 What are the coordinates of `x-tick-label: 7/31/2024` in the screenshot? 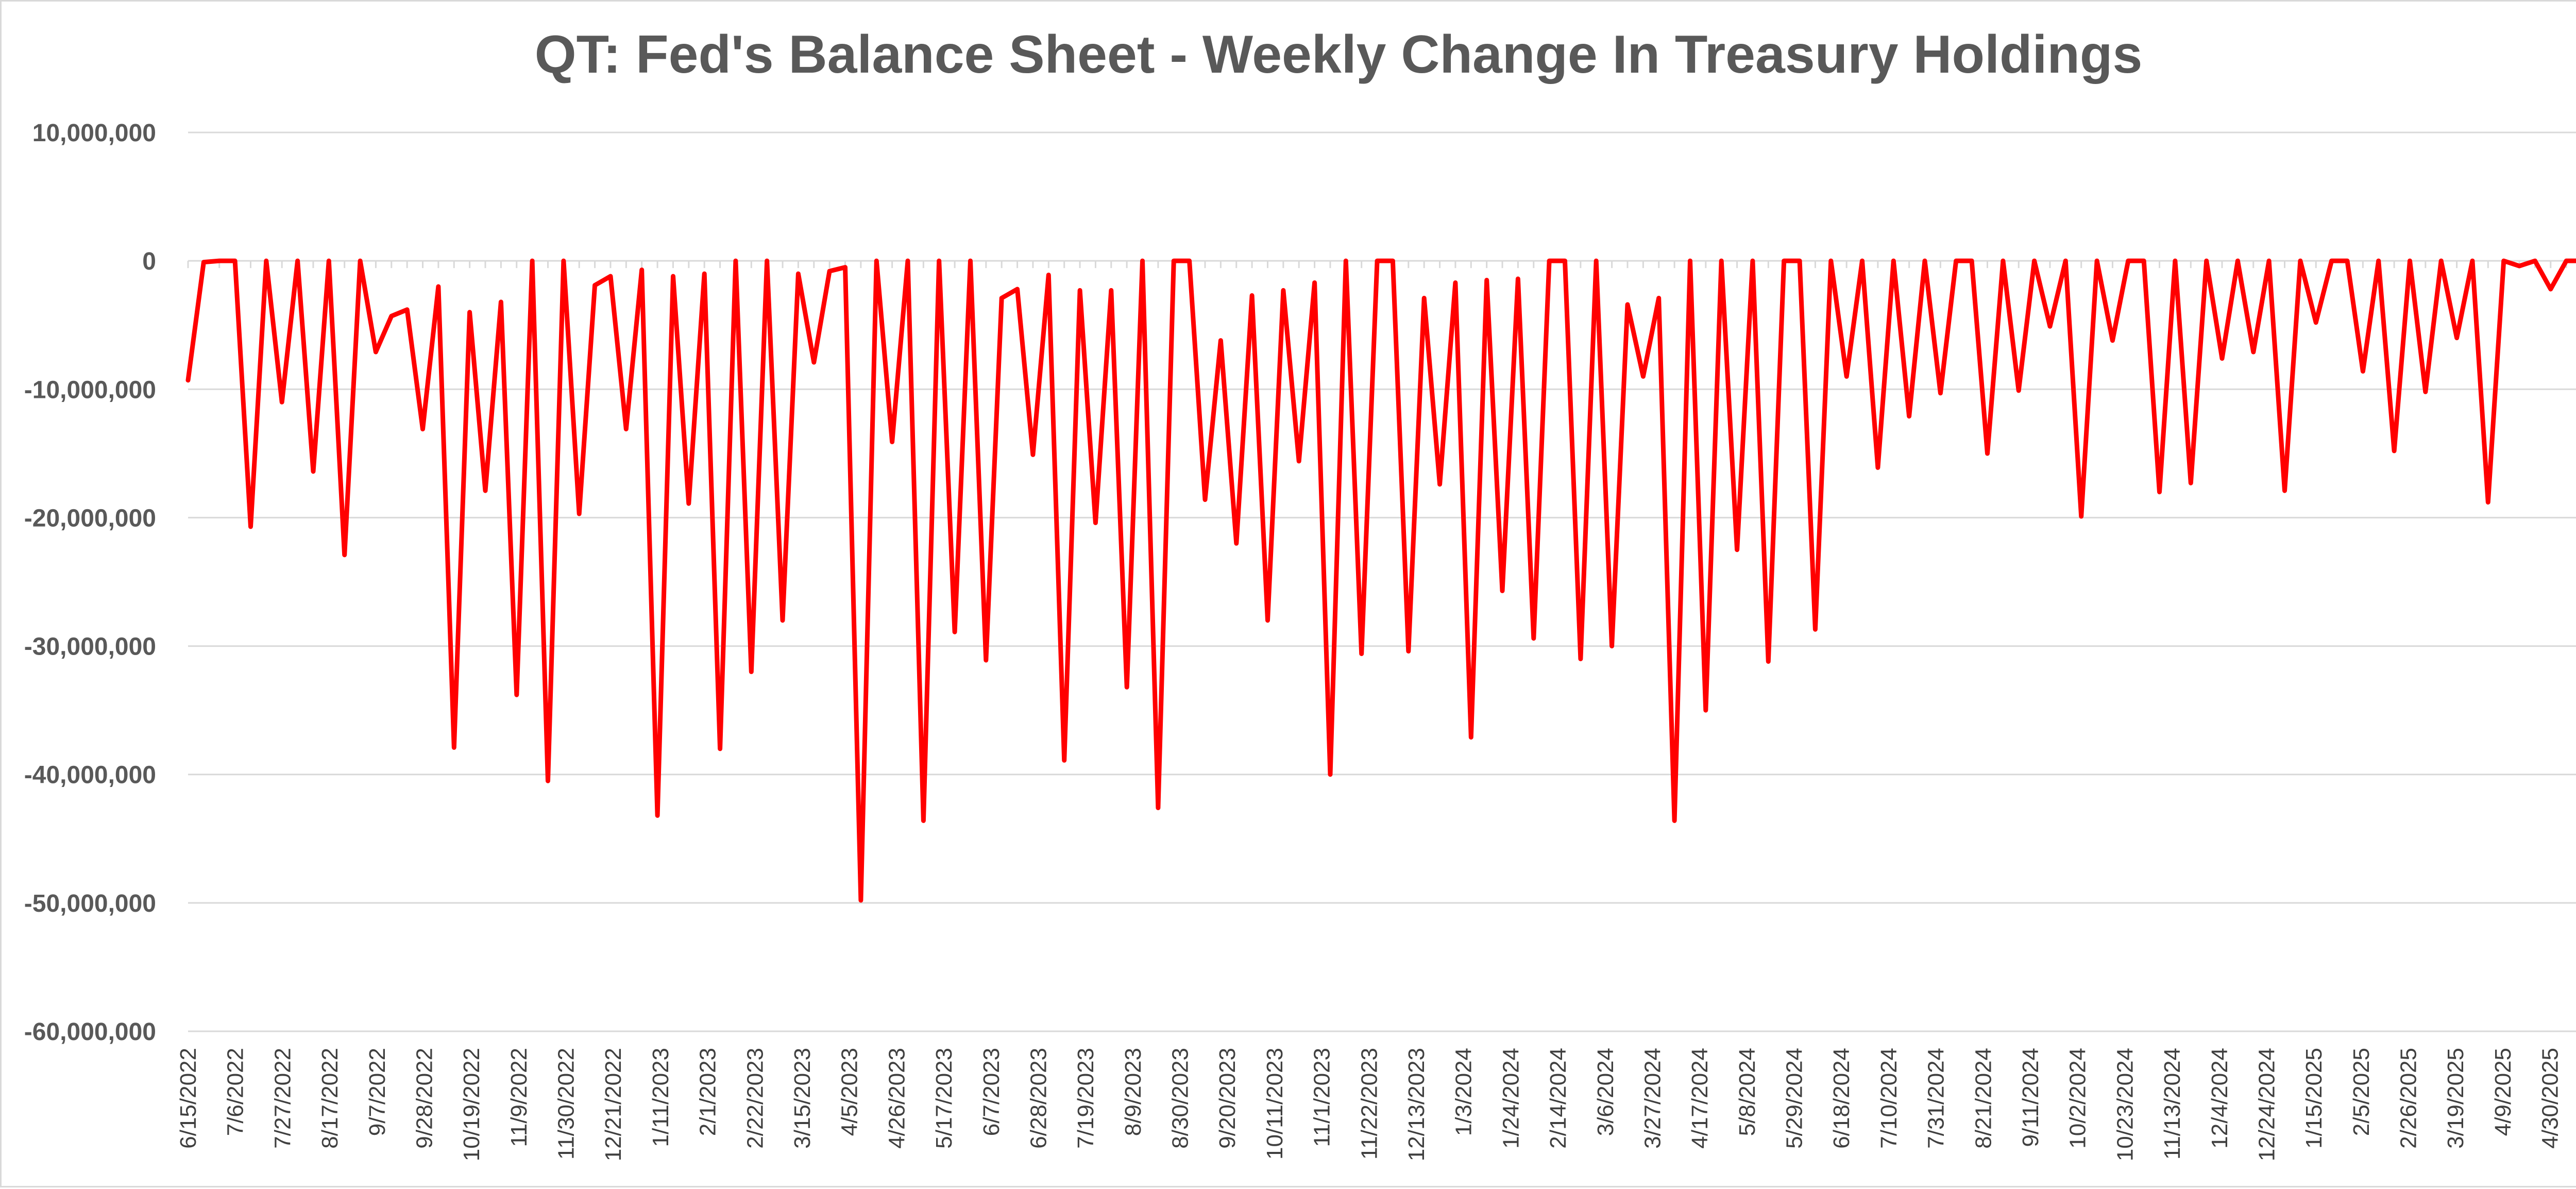 It's located at (1936, 1099).